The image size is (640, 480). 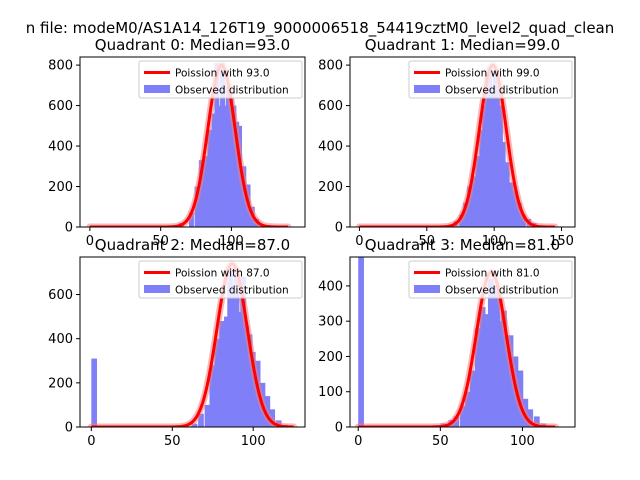 What do you see at coordinates (330, 322) in the screenshot?
I see `y-tick-label: 300` at bounding box center [330, 322].